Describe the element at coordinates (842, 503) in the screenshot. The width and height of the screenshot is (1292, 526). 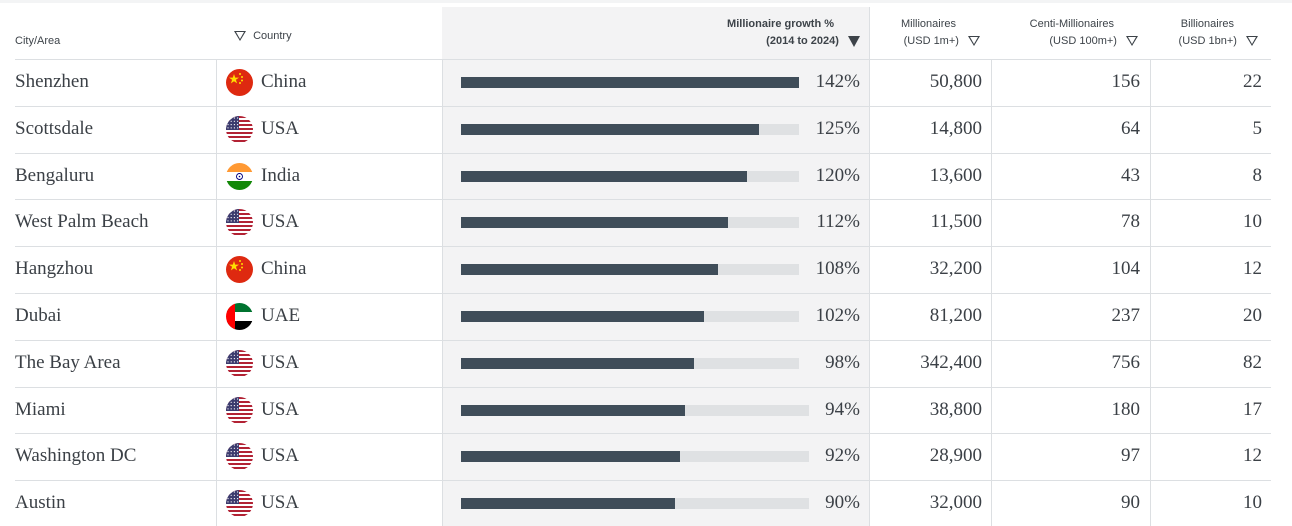
I see `growth-percent: 90%` at that location.